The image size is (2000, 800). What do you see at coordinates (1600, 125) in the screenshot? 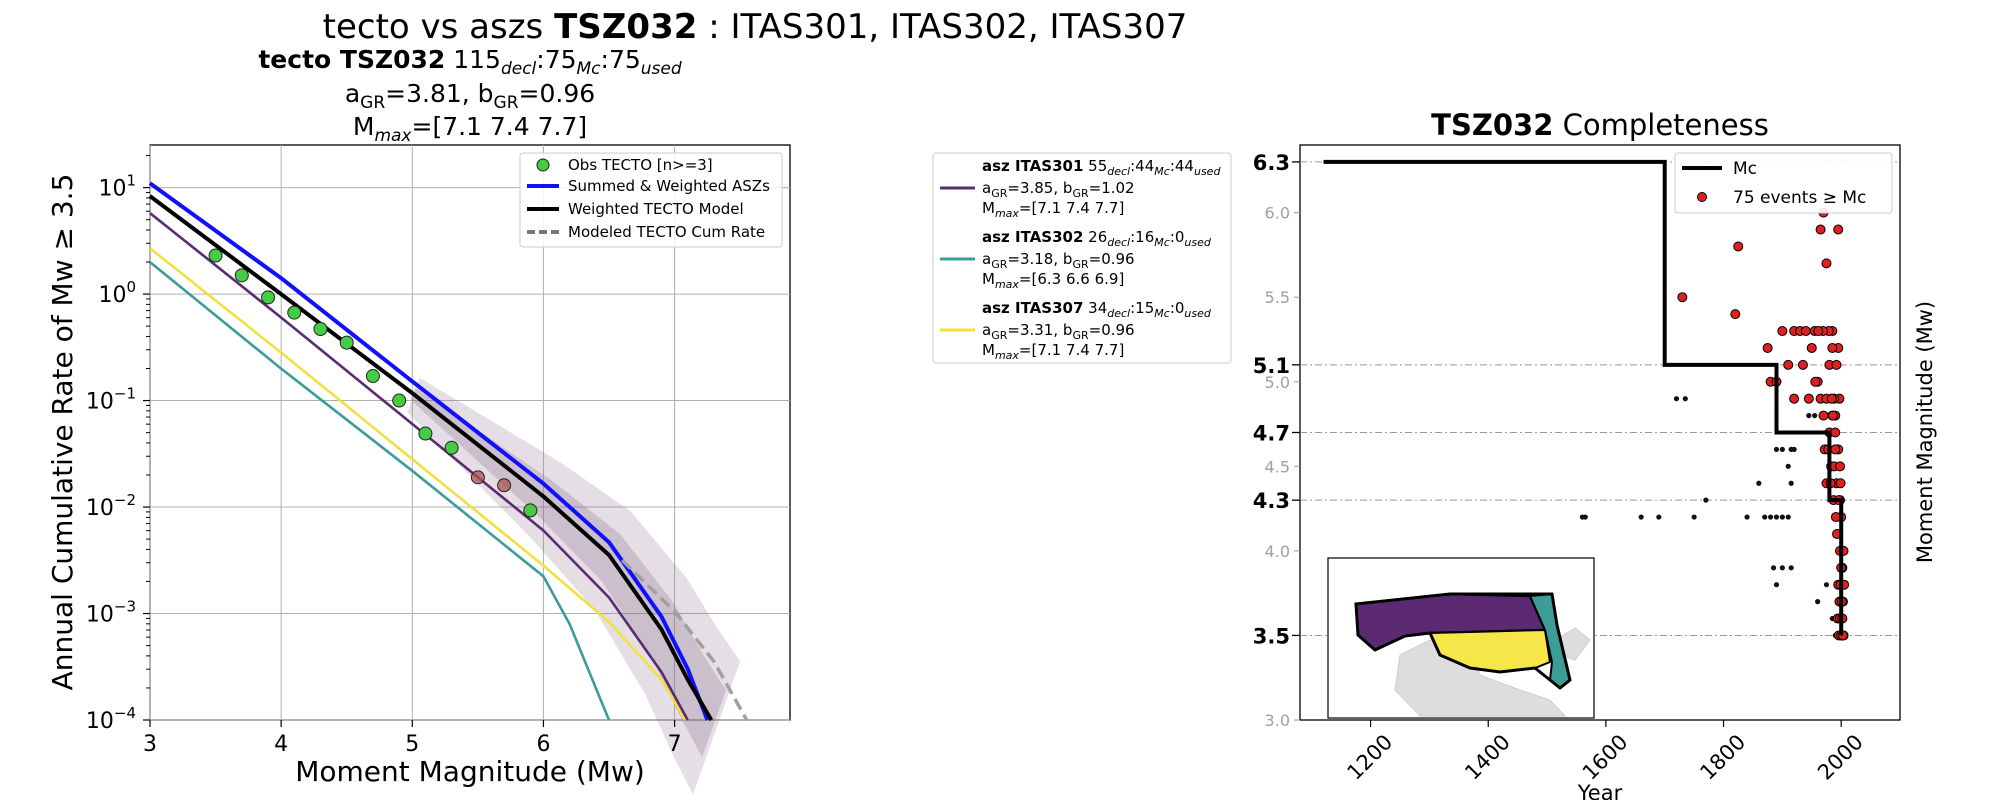
I see `right-title: TSZ032 Completeness` at bounding box center [1600, 125].